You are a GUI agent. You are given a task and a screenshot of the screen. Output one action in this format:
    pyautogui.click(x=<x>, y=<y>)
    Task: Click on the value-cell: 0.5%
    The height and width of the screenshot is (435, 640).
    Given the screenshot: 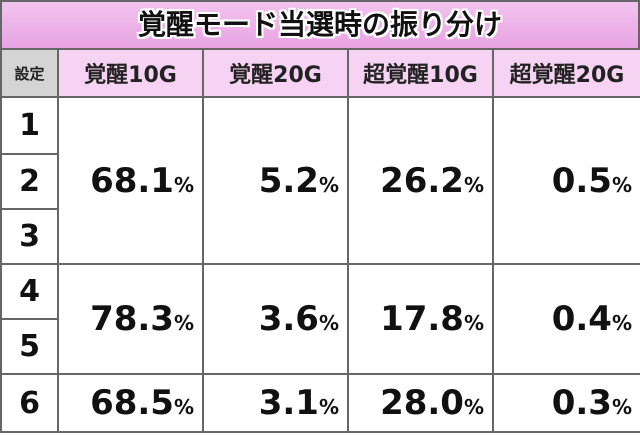 What is the action you would take?
    pyautogui.click(x=566, y=180)
    